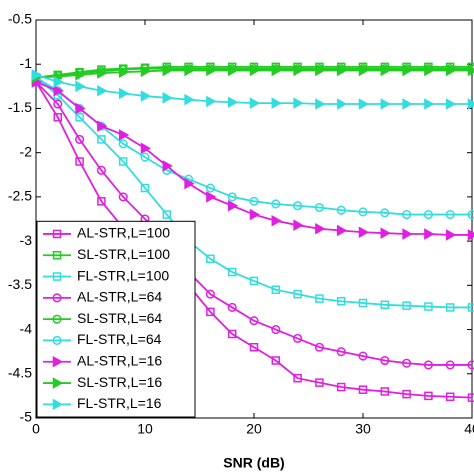 Image resolution: width=474 pixels, height=474 pixels. I want to click on line, so click(253, 72).